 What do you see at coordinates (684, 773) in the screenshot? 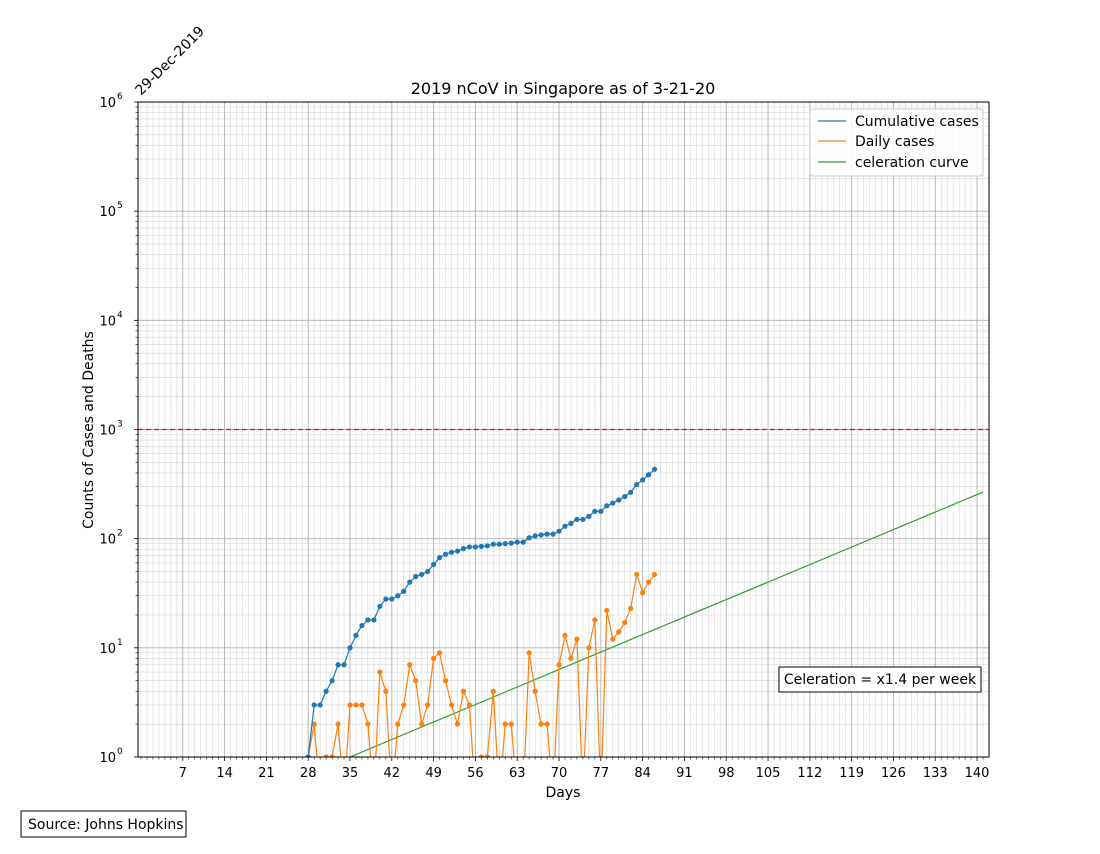
I see `x-tick-label: 91` at bounding box center [684, 773].